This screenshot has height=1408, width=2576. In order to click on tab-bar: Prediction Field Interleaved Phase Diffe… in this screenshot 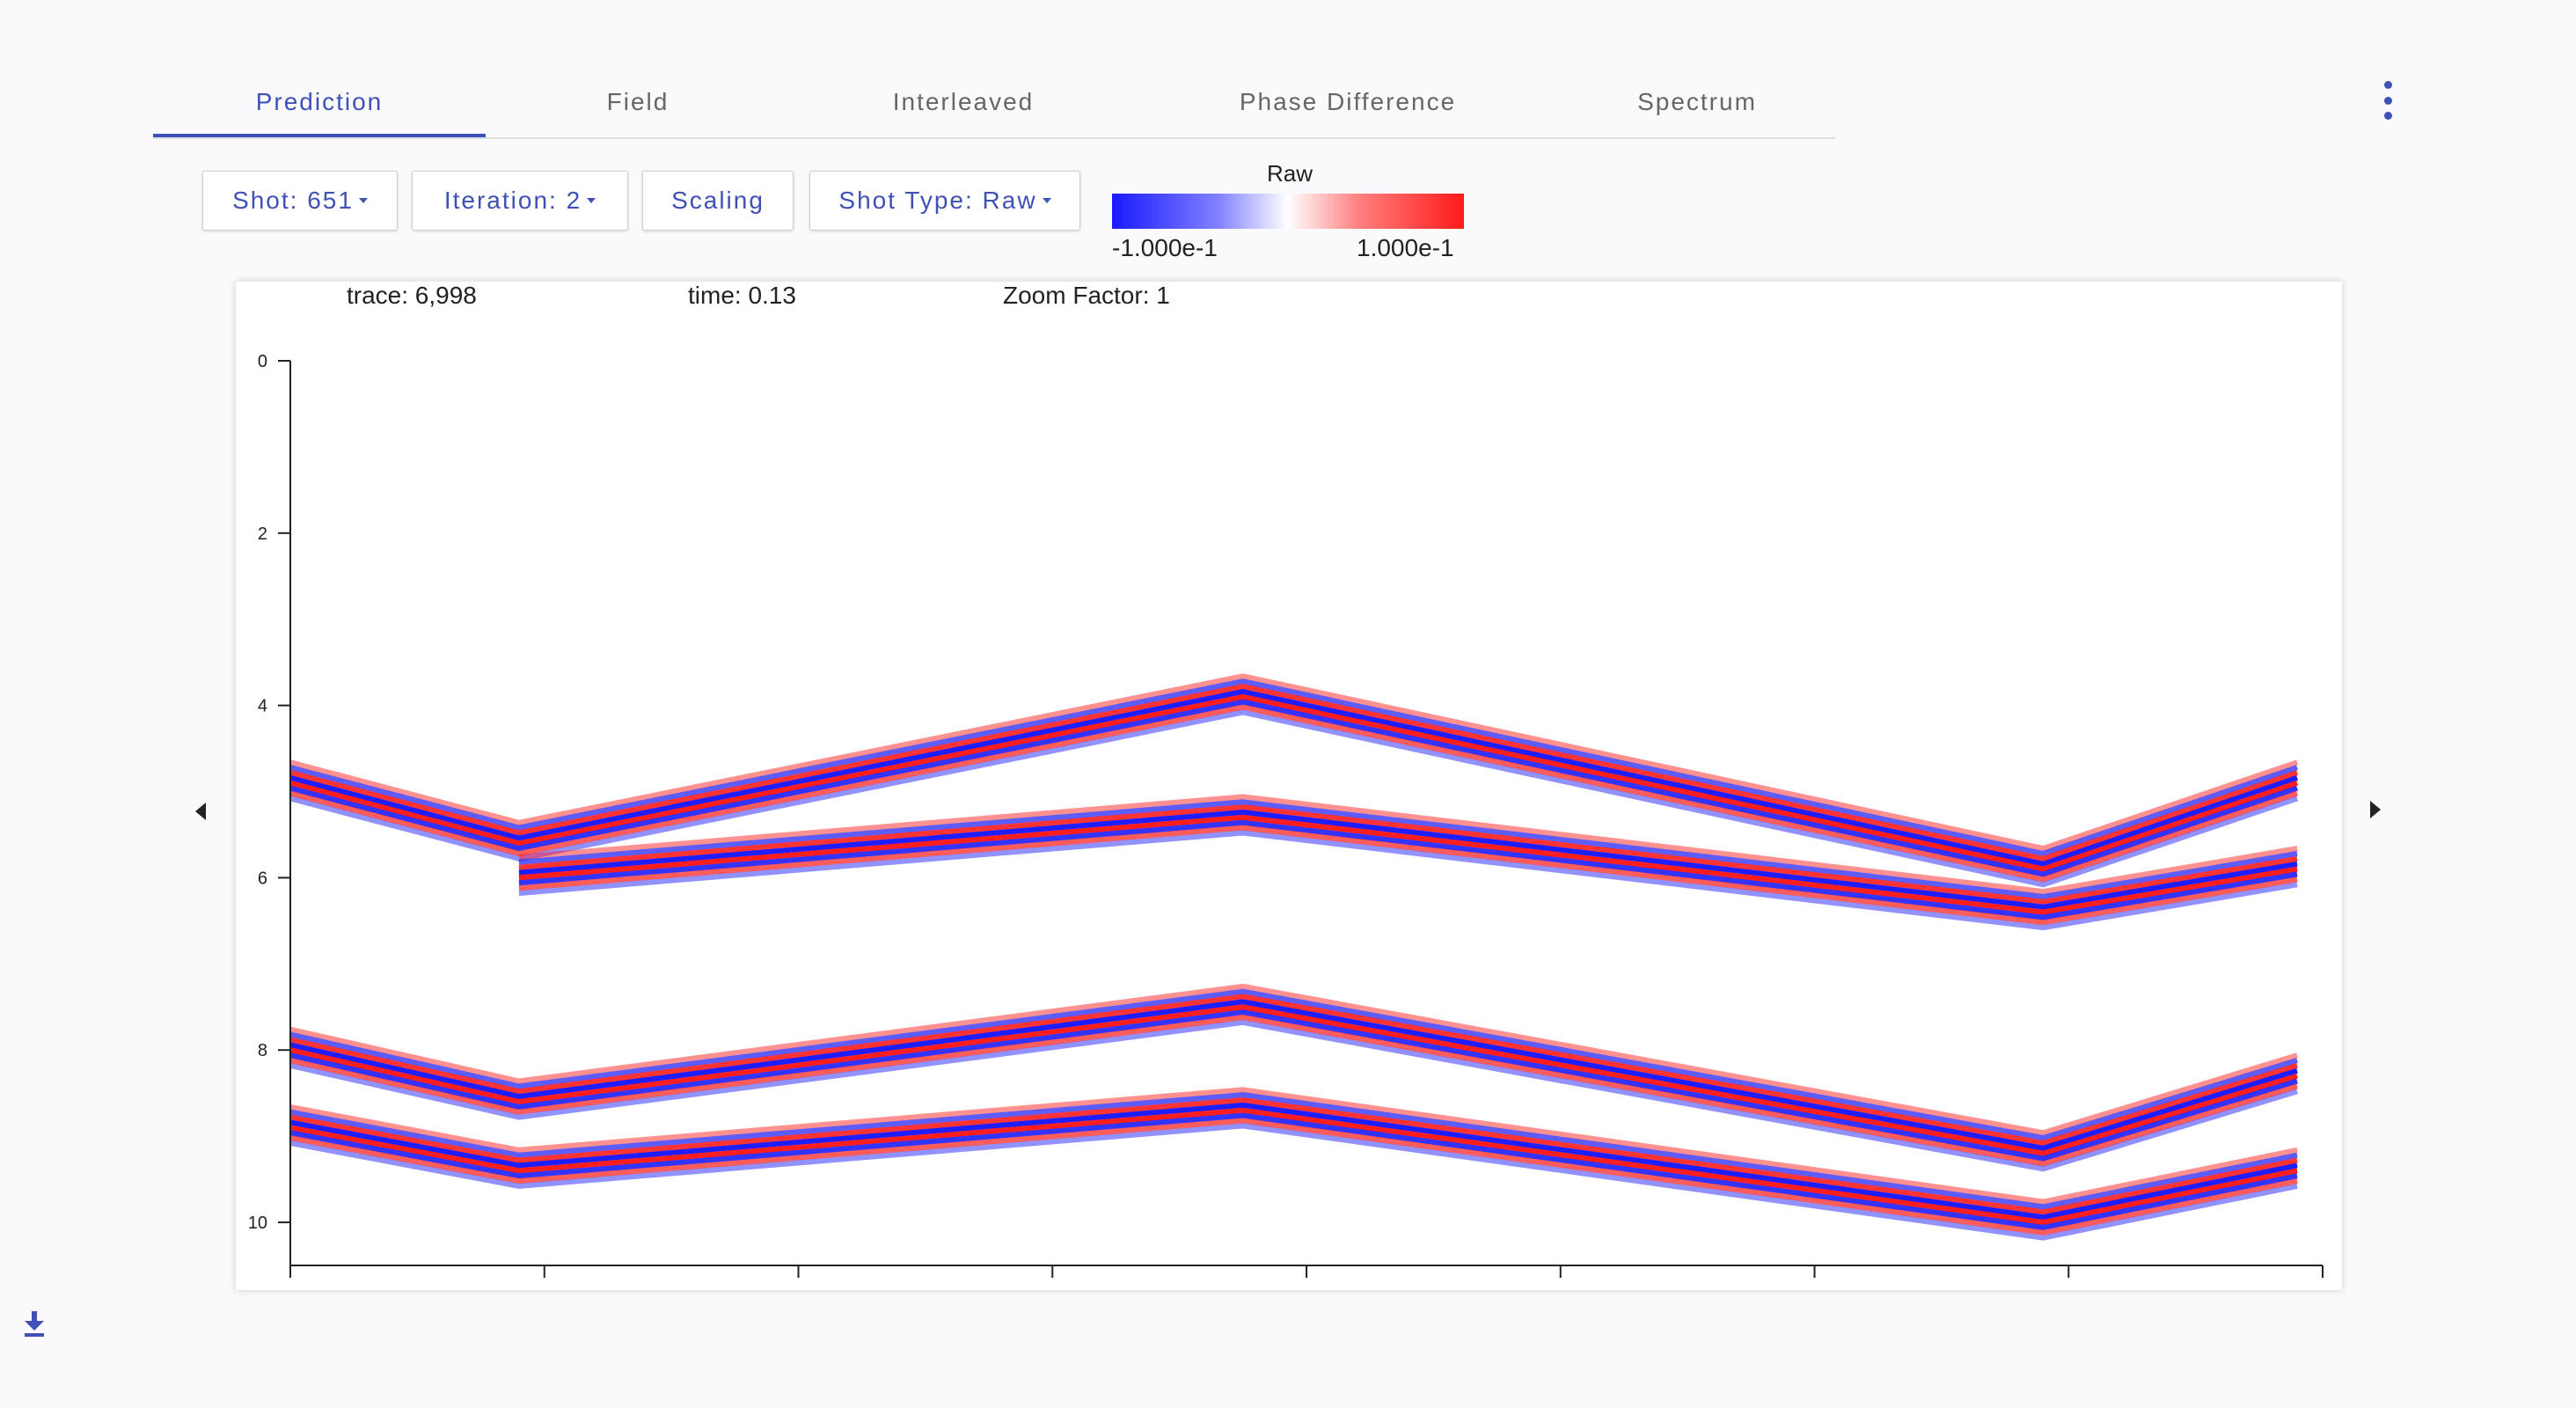, I will do `click(994, 103)`.